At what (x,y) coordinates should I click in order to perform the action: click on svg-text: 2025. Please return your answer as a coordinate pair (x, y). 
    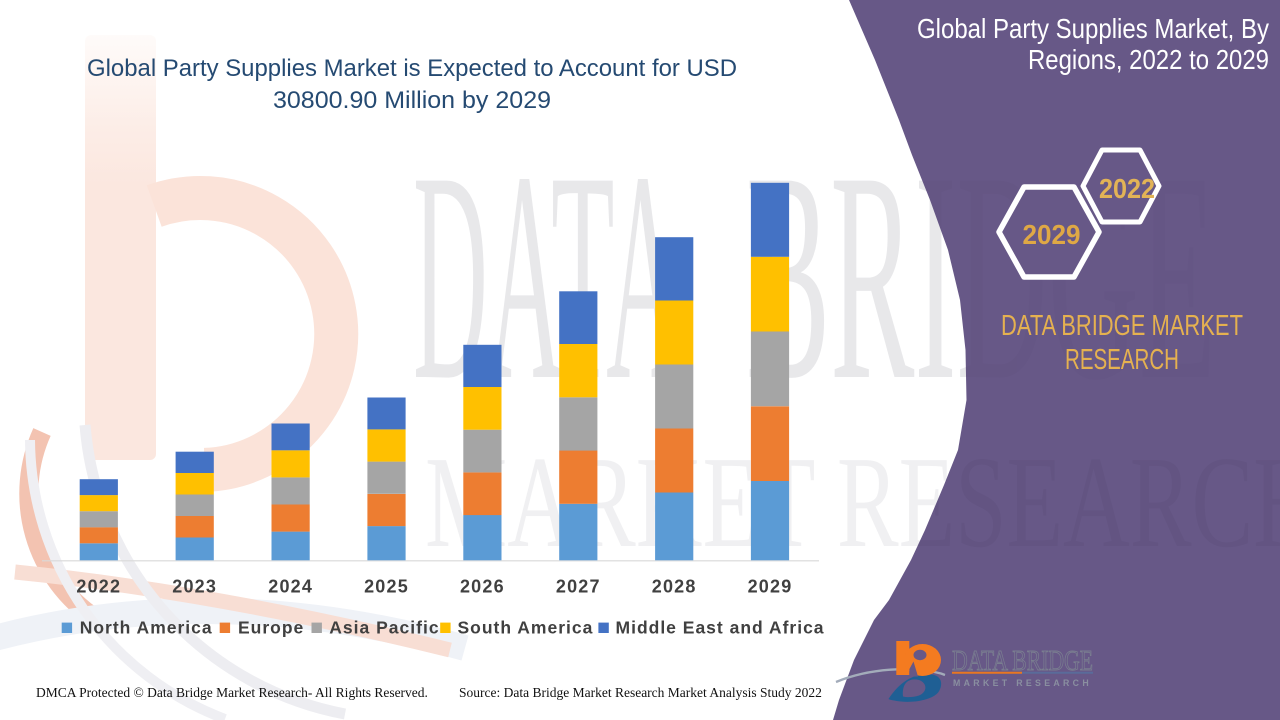
    Looking at the image, I should click on (386, 587).